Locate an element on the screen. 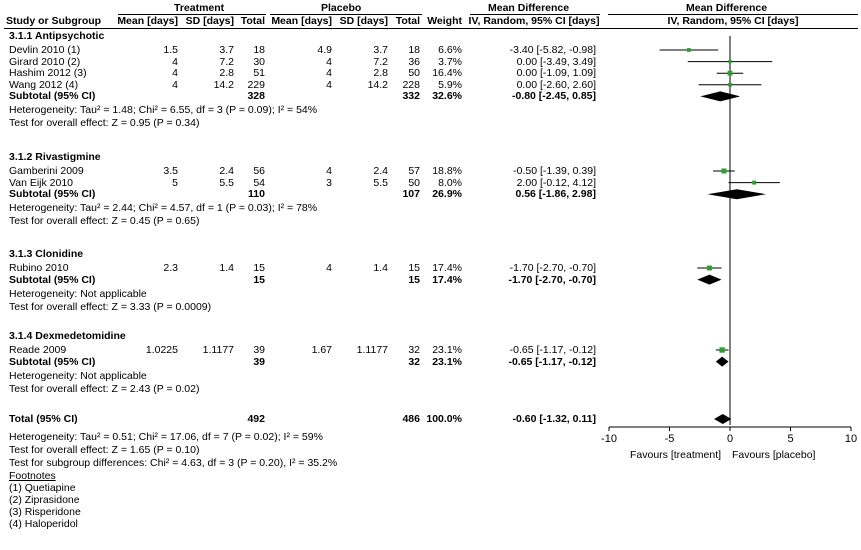 This screenshot has height=550, width=861. footnote: (1) Quetiapine is located at coordinates (42, 488).